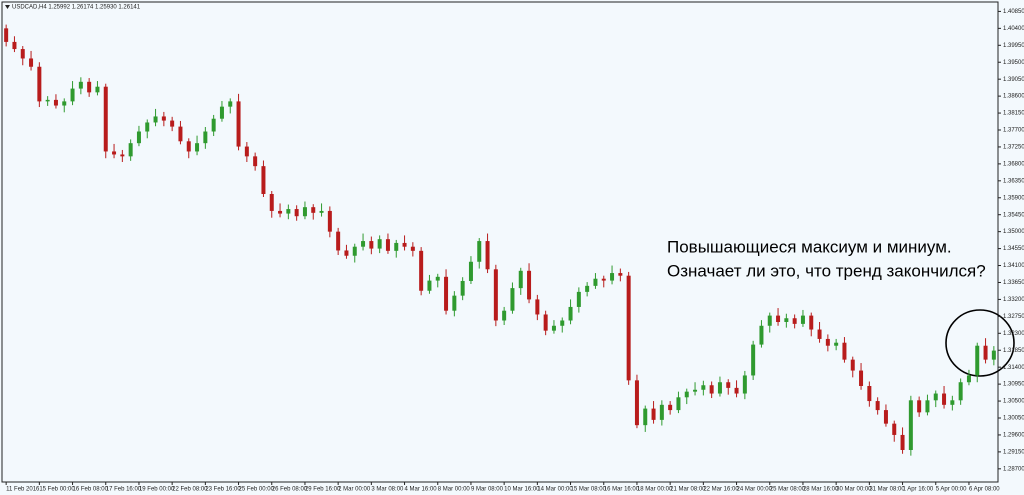 The width and height of the screenshot is (1024, 495). What do you see at coordinates (190, 490) in the screenshot?
I see `x-tick-label: 22 Feb 08:00` at bounding box center [190, 490].